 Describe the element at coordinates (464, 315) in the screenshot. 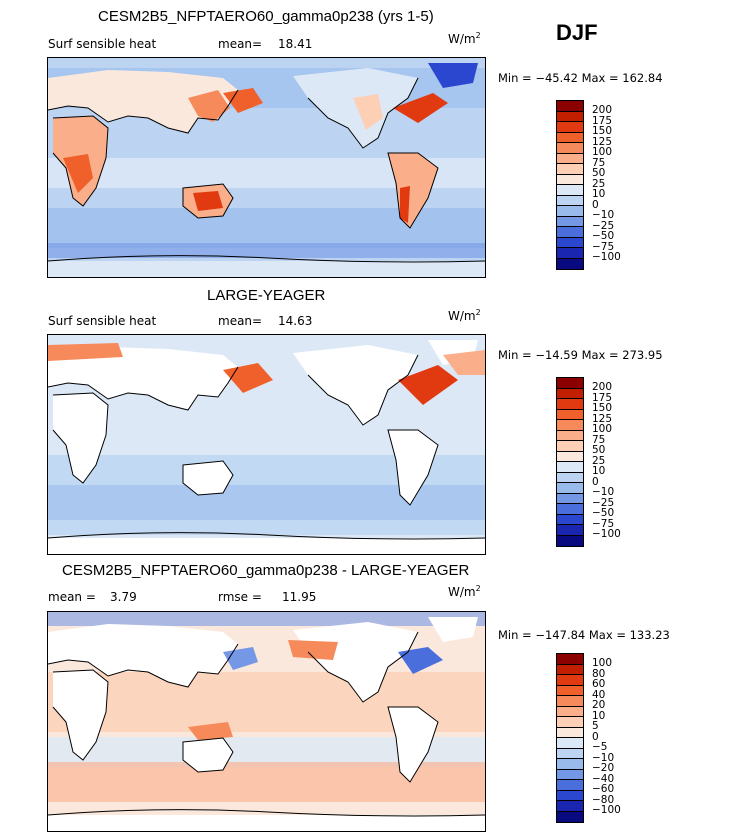

I see `panel2-units: W/m2` at that location.